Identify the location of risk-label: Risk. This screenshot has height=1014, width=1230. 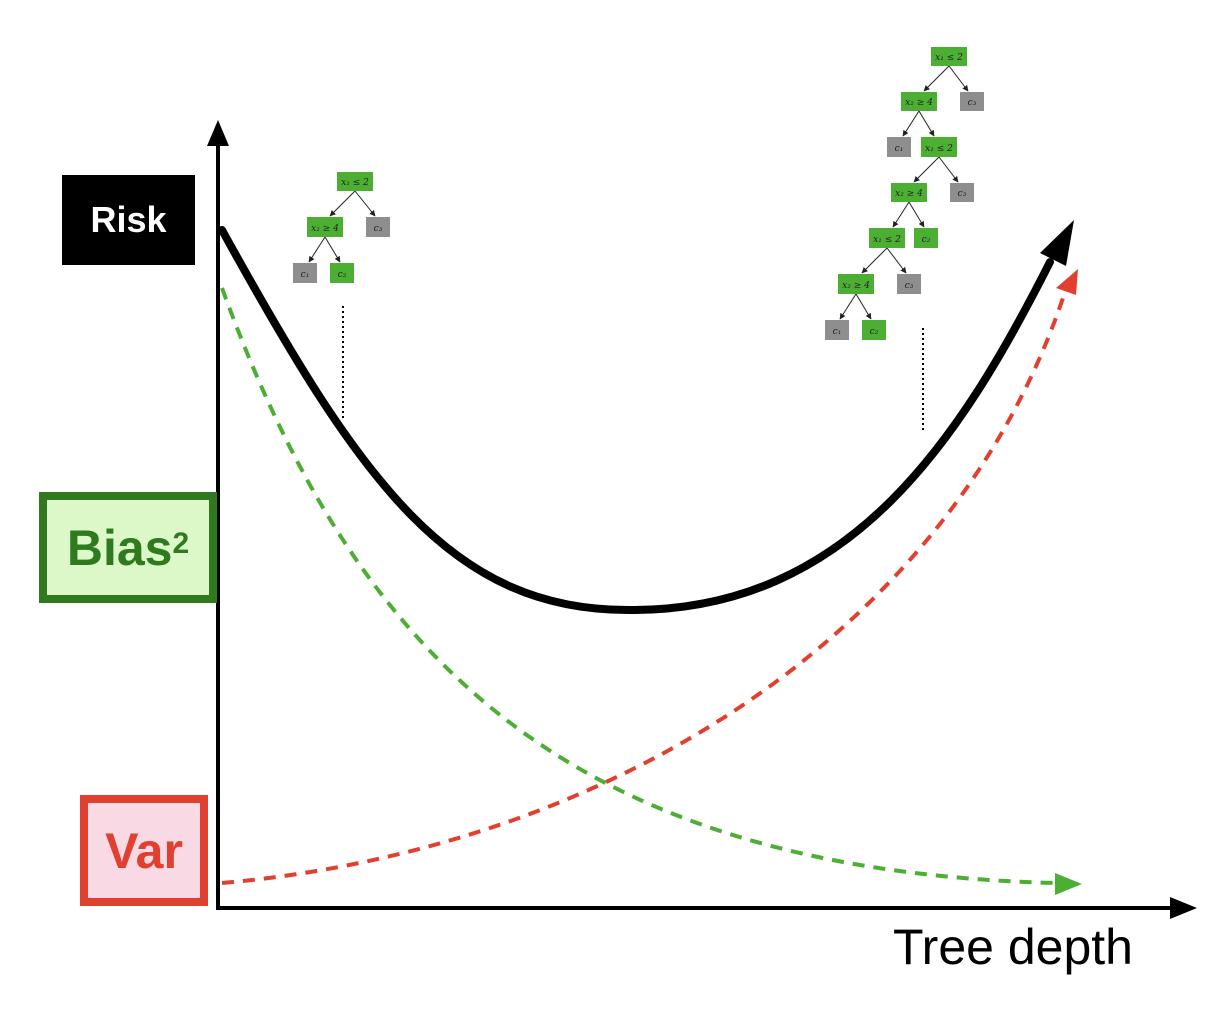
(128, 220).